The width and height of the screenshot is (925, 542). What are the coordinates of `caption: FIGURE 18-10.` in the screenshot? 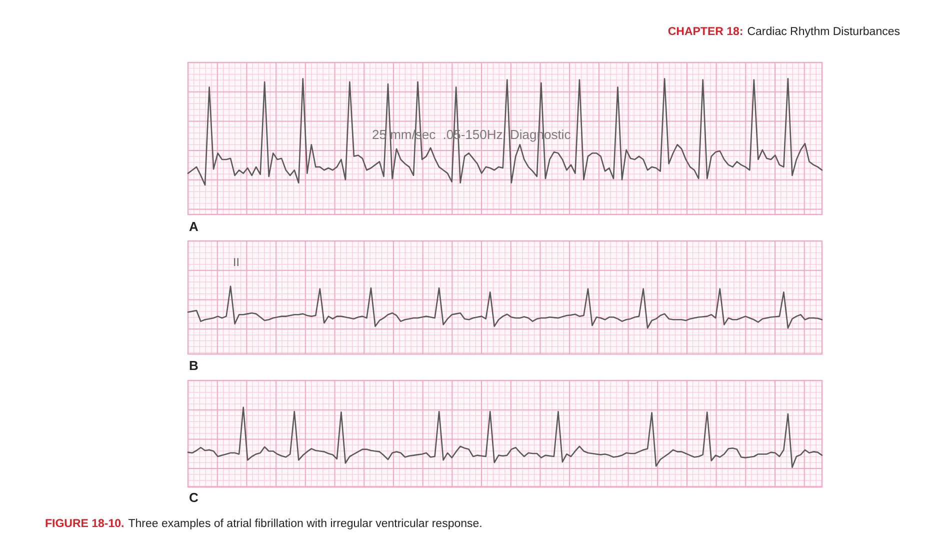 It's located at (84, 524).